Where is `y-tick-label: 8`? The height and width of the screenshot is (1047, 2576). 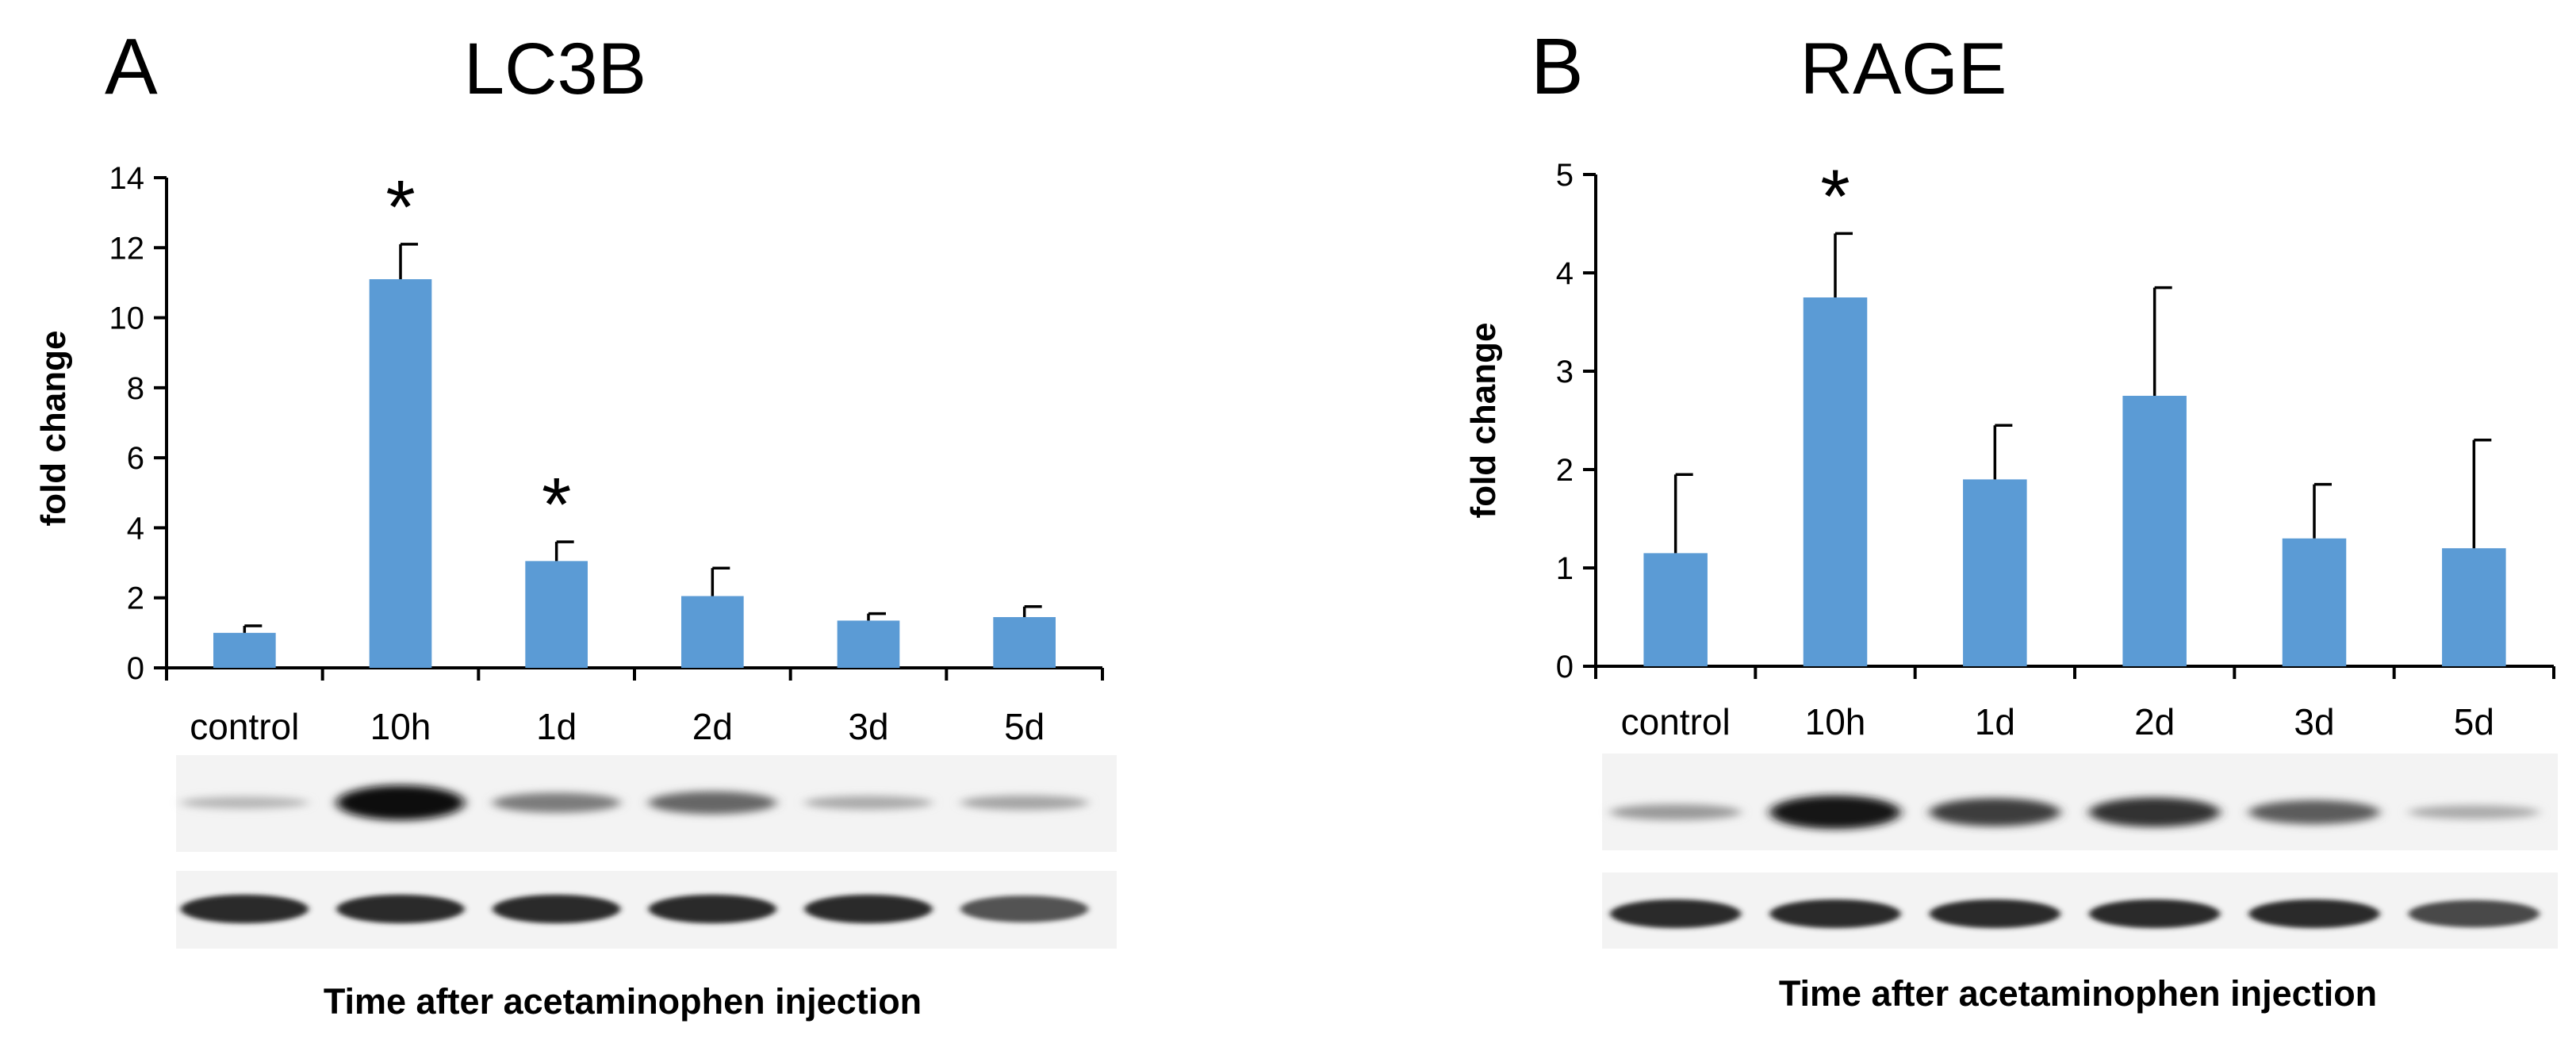 y-tick-label: 8 is located at coordinates (135, 388).